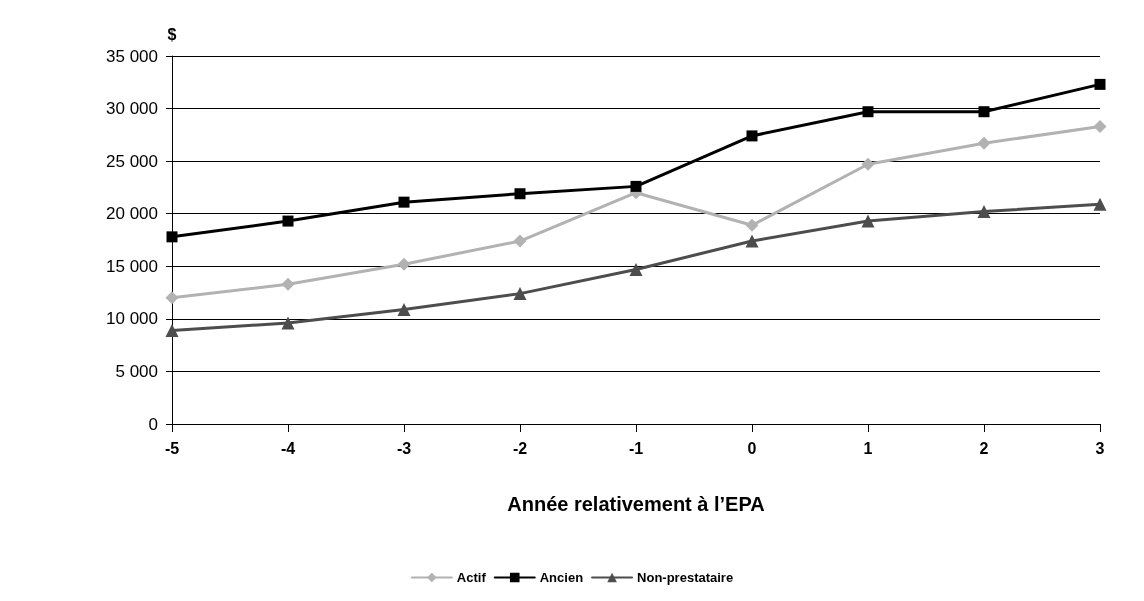 Image resolution: width=1144 pixels, height=601 pixels. I want to click on x-tick-label: -5, so click(172, 448).